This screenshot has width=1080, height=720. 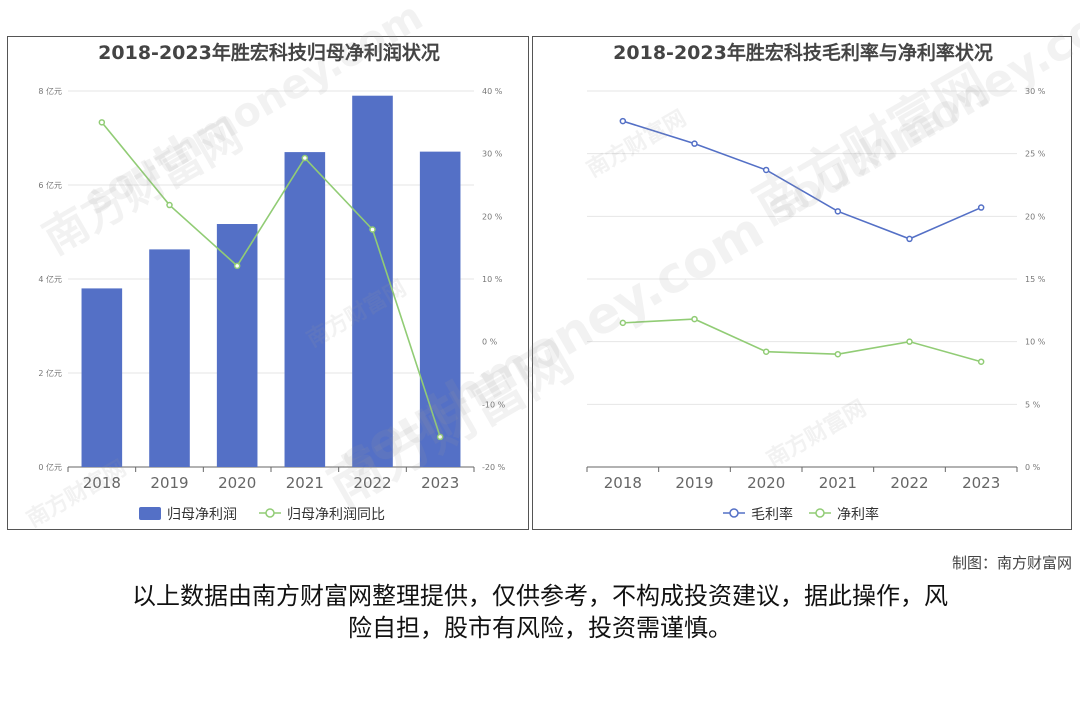 I want to click on y-right-tick-label: 25 %, so click(x=1035, y=154).